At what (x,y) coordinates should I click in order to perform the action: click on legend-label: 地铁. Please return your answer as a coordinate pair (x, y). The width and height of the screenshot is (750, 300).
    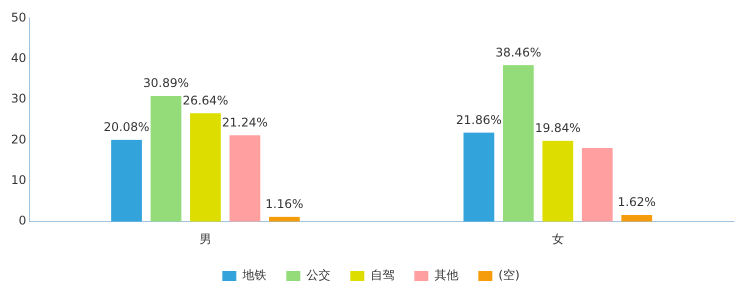
    Looking at the image, I should click on (253, 275).